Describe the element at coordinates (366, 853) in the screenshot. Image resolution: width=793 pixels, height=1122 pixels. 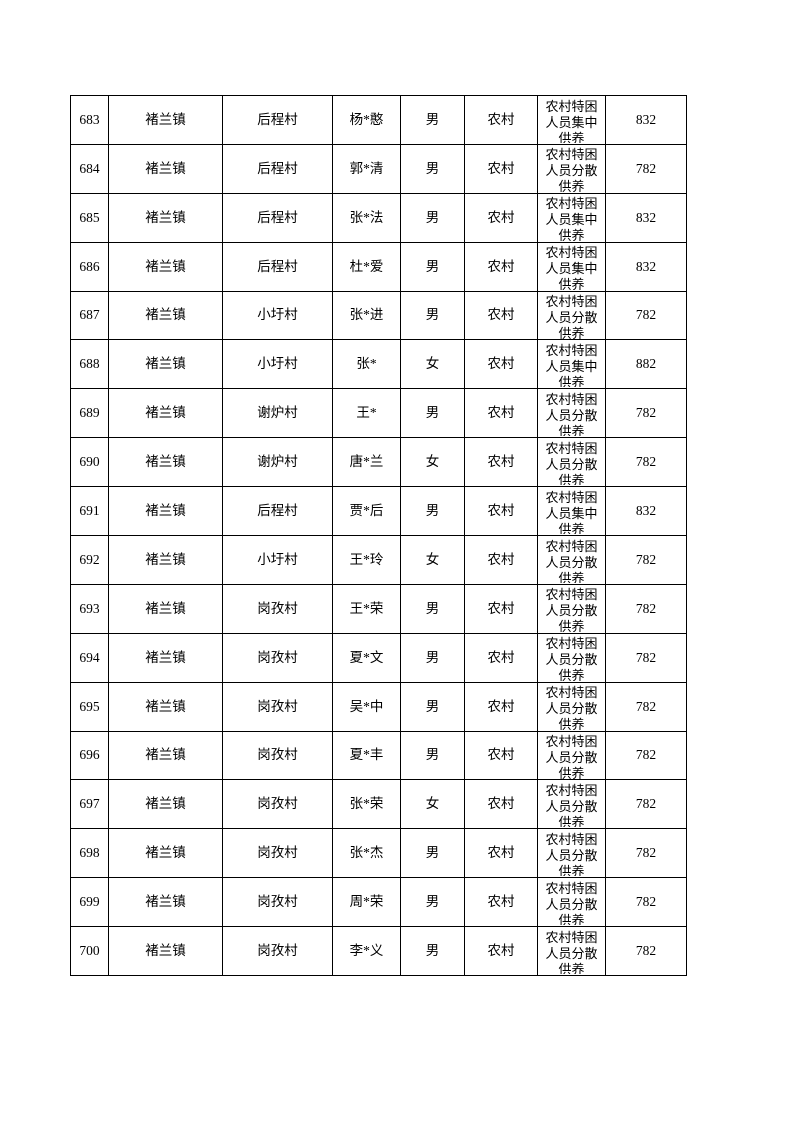
I see `cell-name: 张*杰` at that location.